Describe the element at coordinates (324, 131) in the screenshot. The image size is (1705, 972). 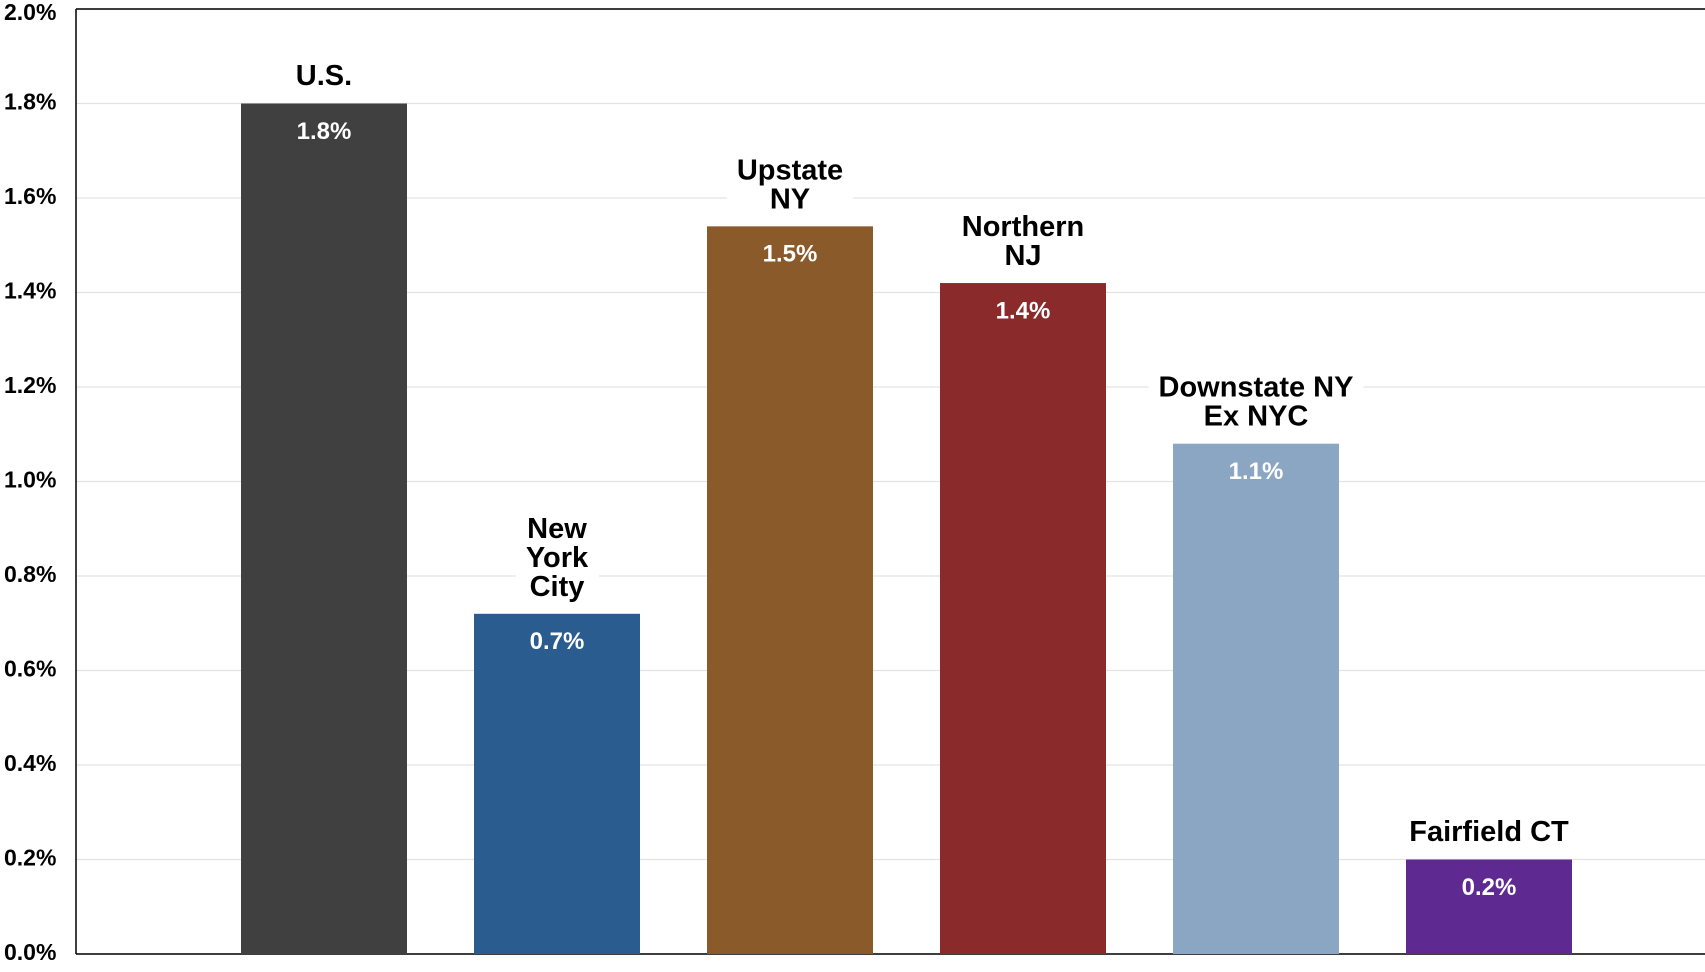
I see `value-label: 1.8%` at that location.